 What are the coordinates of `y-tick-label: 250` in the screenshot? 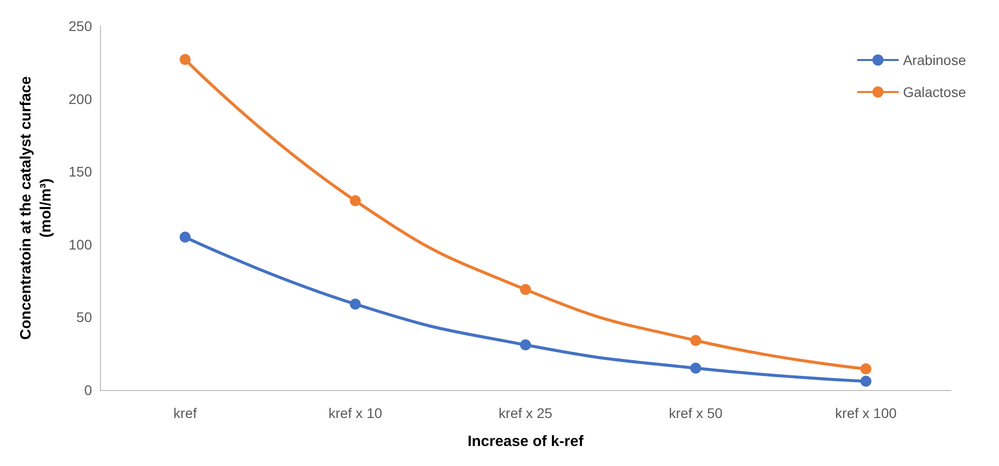 It's located at (80, 26).